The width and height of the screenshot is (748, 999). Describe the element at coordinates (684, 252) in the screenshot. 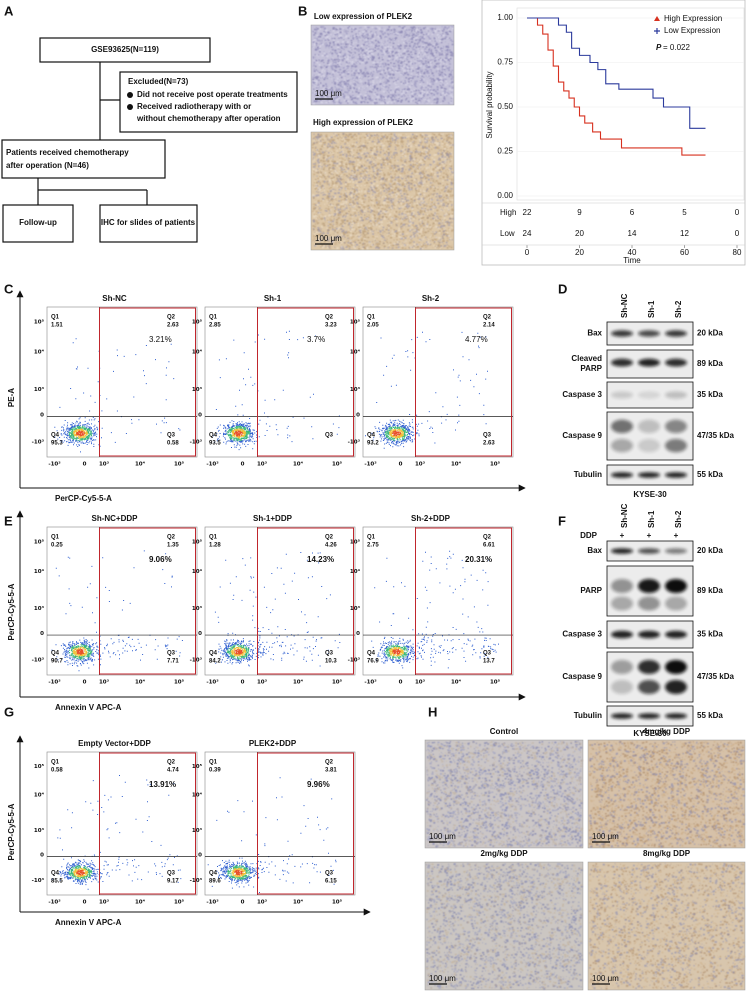

I see `x-tick-label: 60` at that location.